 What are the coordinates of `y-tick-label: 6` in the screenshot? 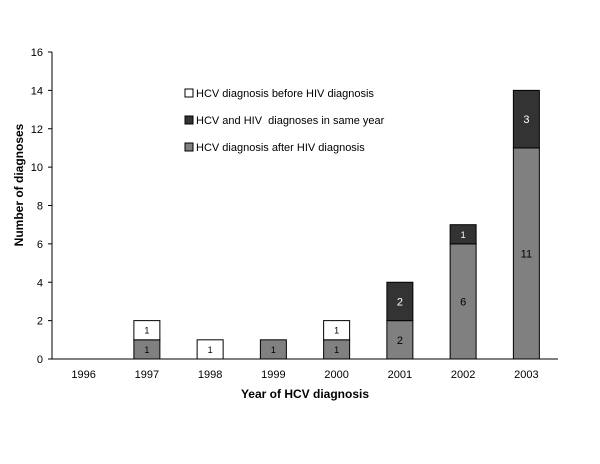 It's located at (40, 245).